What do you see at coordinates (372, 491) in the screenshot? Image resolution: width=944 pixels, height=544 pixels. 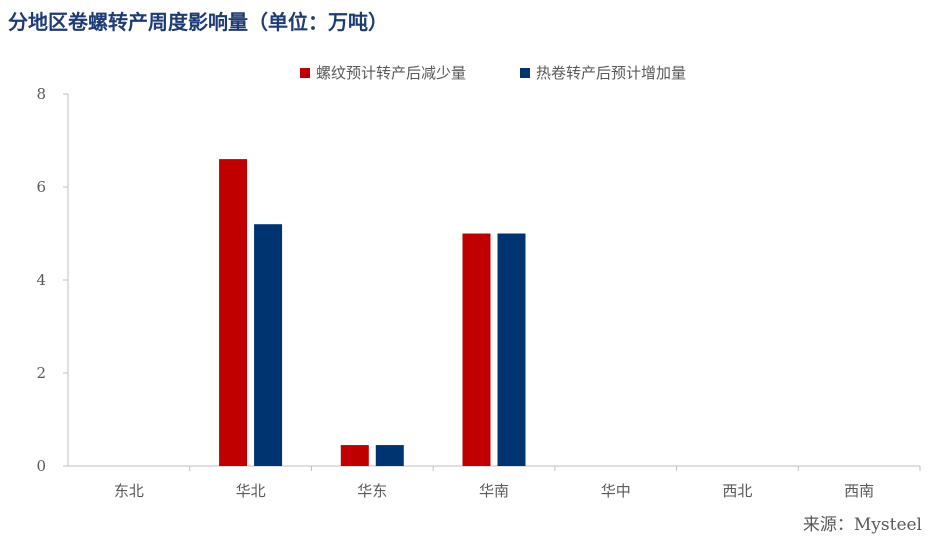 I see `x-tick-label: 华东` at bounding box center [372, 491].